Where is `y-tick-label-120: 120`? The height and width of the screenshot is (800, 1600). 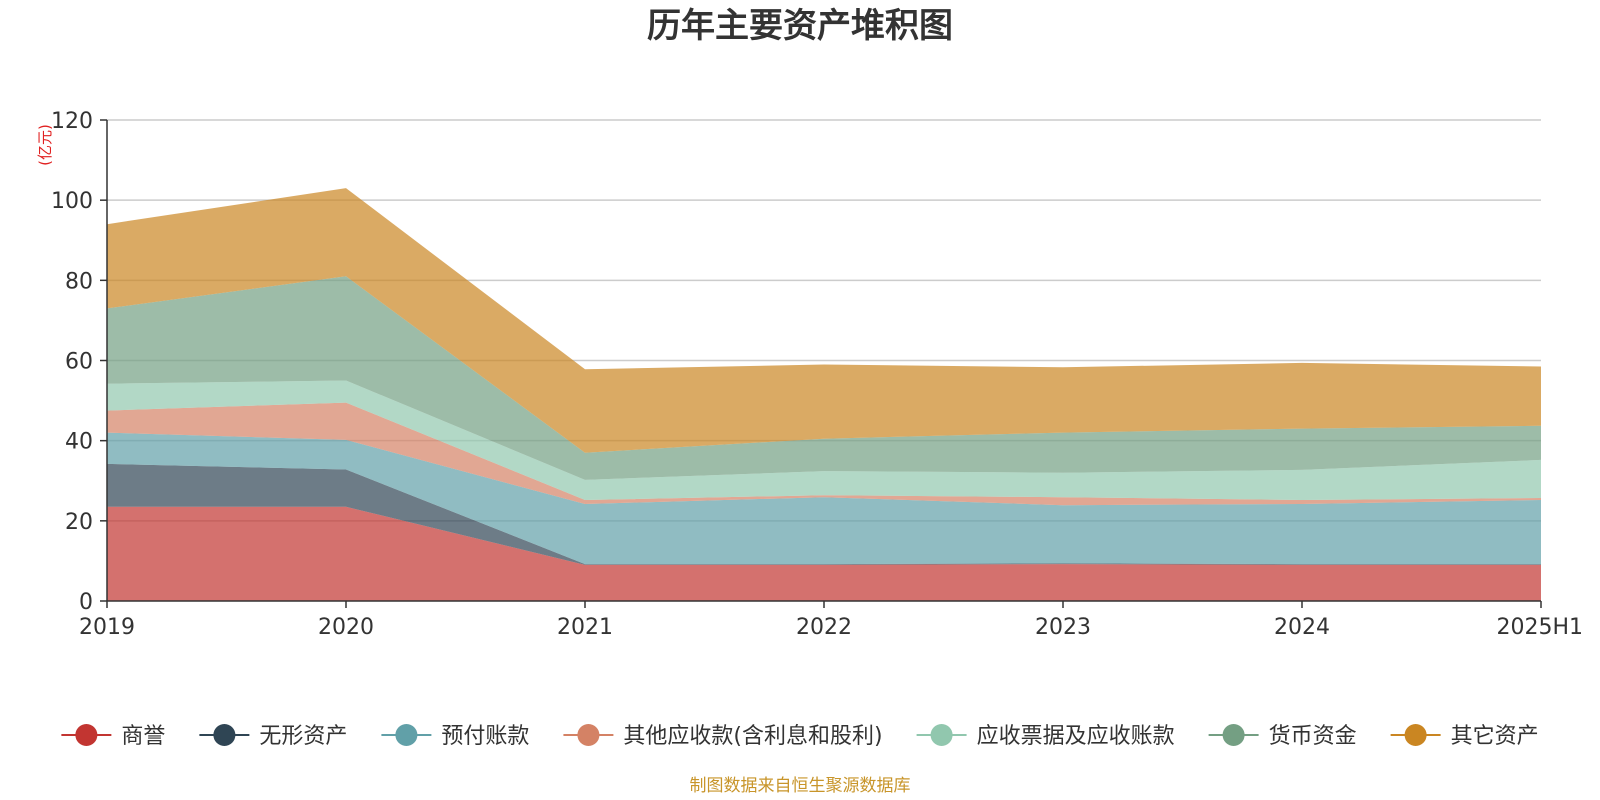
y-tick-label-120: 120 is located at coordinates (72, 121).